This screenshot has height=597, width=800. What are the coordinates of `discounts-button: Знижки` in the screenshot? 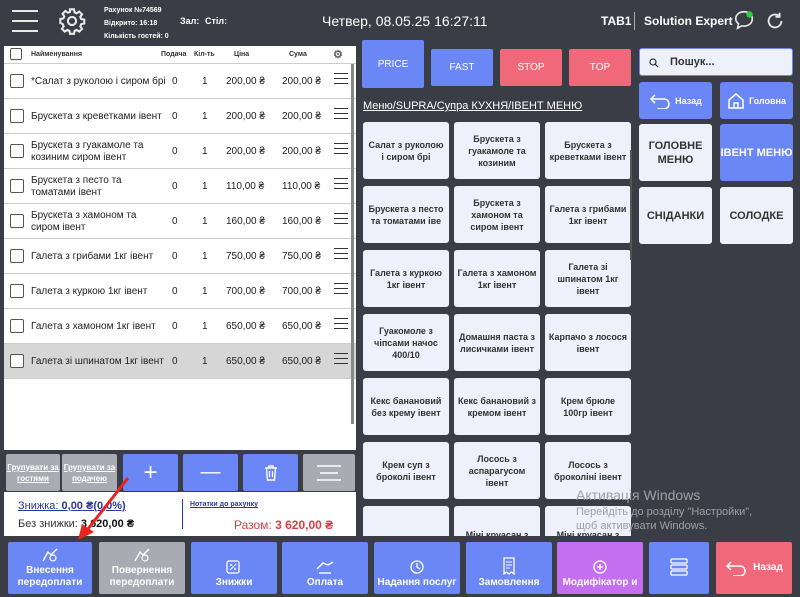 It's located at (234, 568).